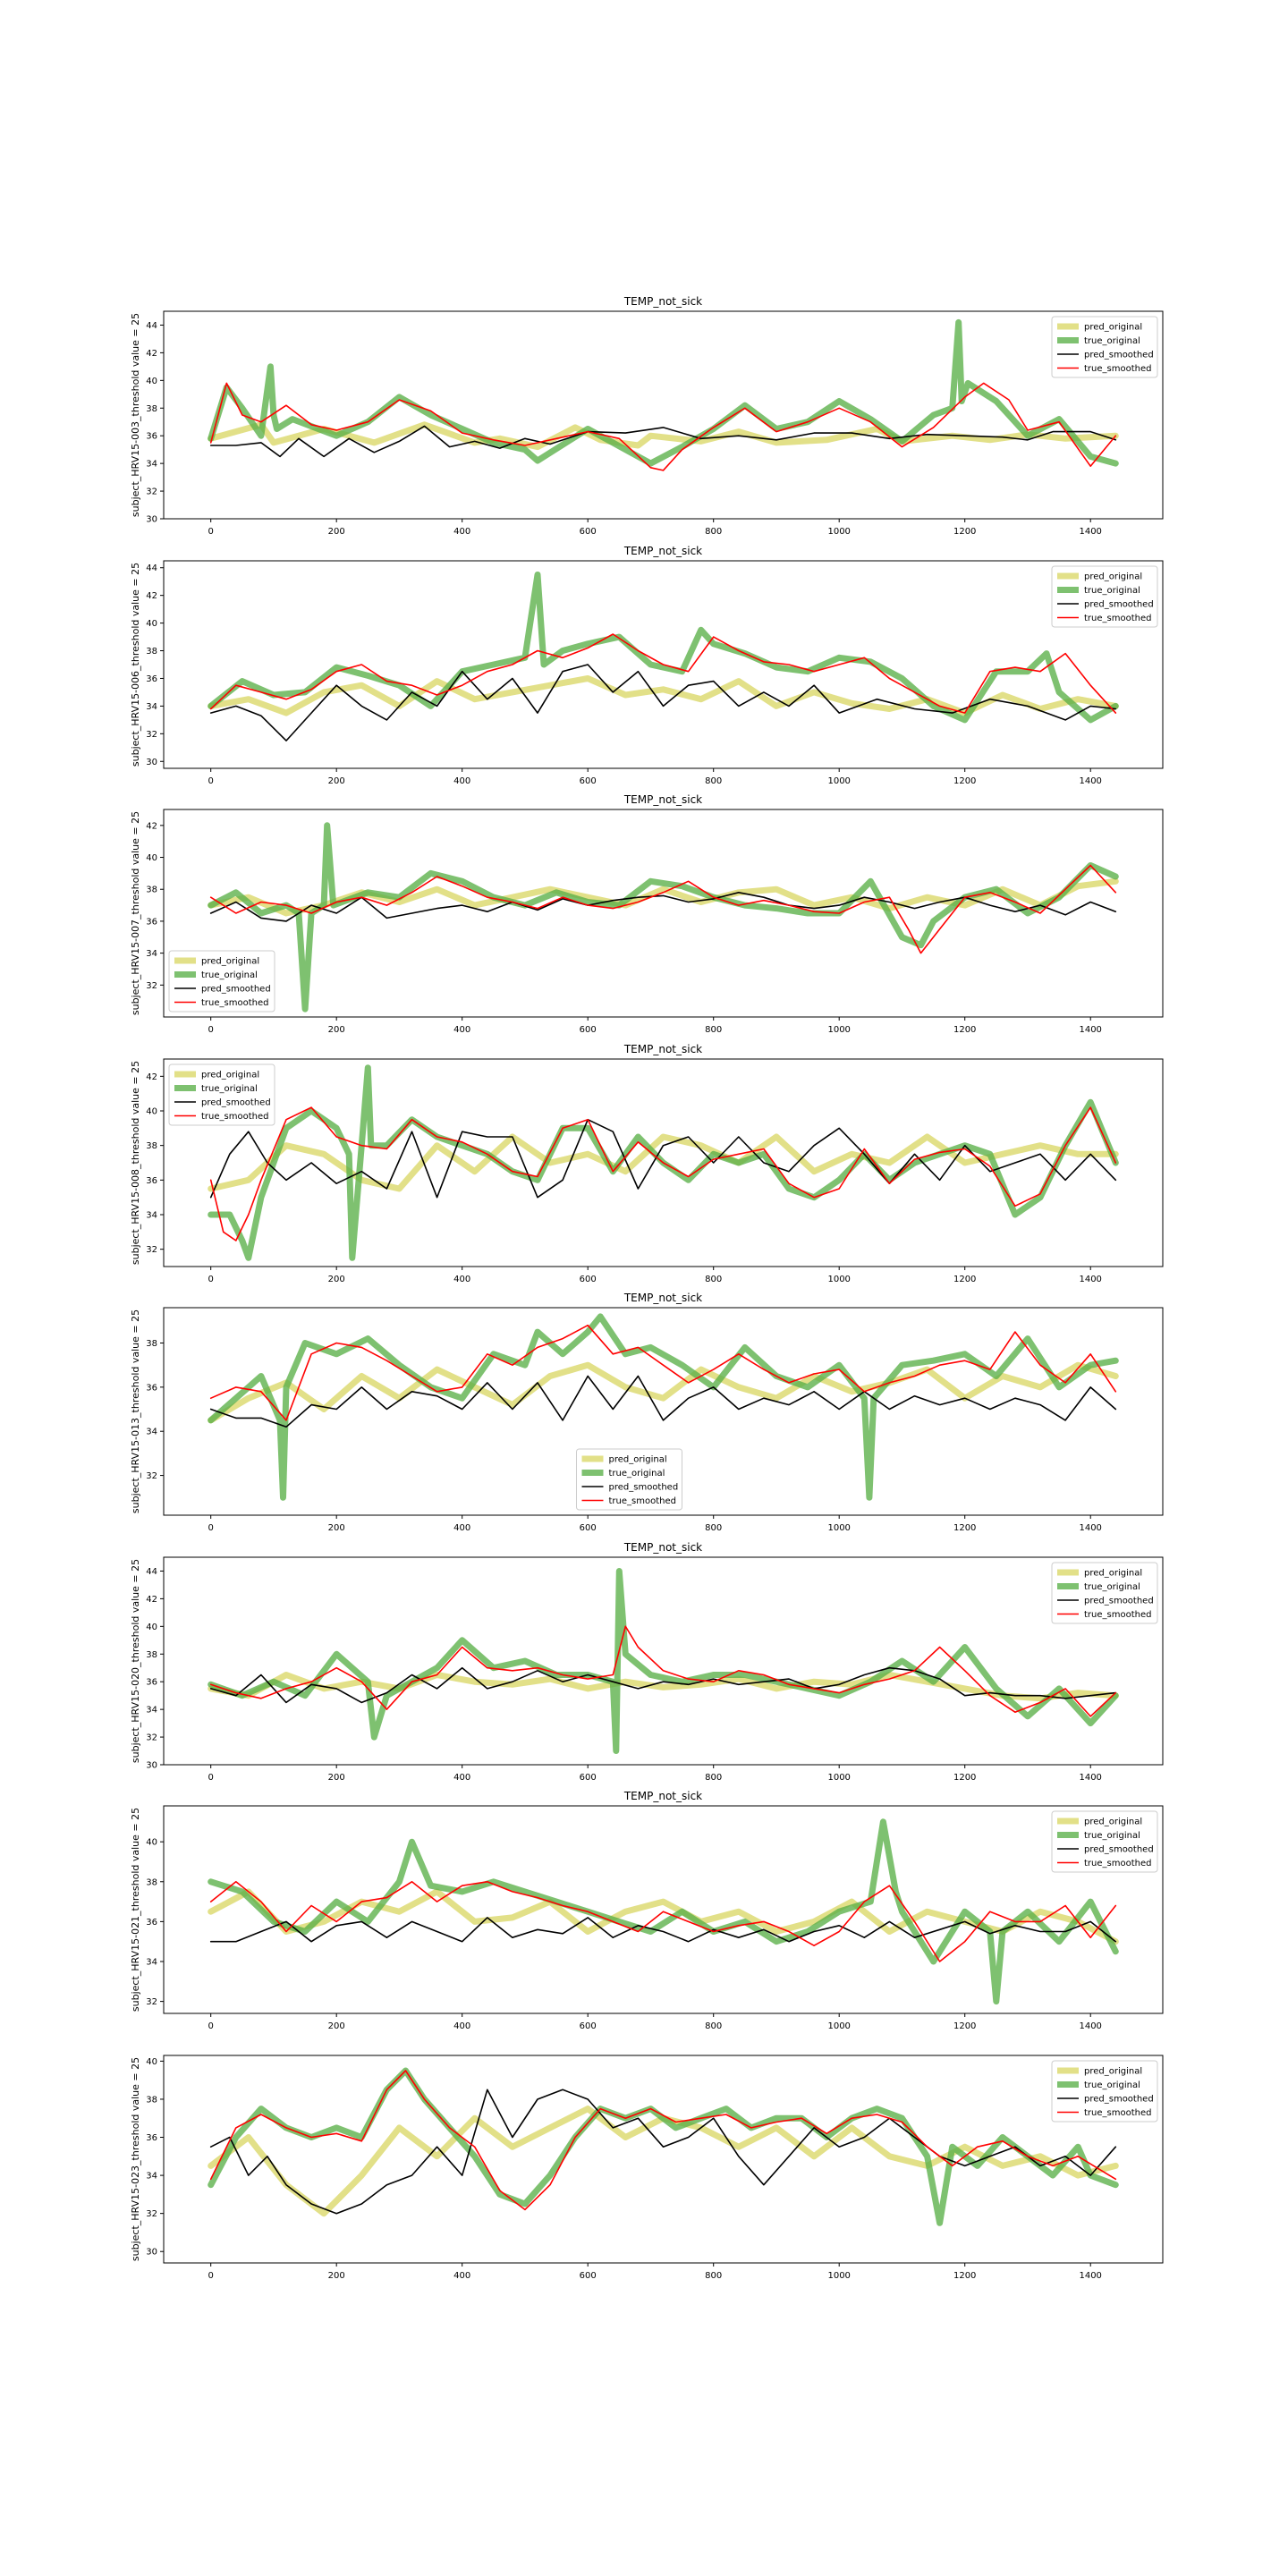 The height and width of the screenshot is (2576, 1288). What do you see at coordinates (211, 1030) in the screenshot?
I see `x-tick-label: 0` at bounding box center [211, 1030].